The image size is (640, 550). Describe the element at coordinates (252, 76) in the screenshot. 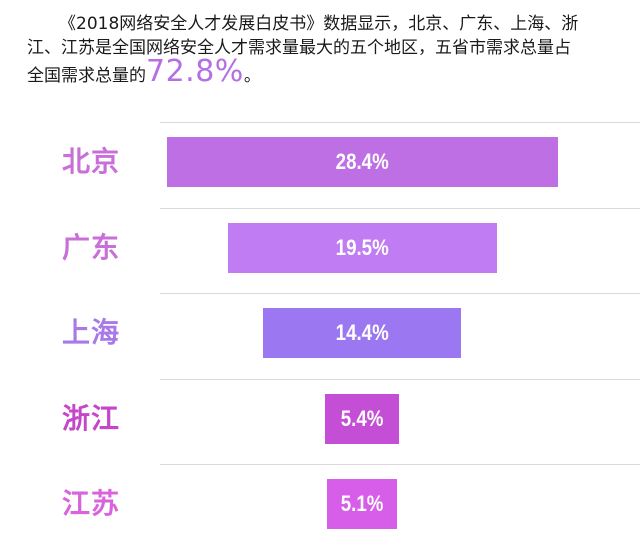

I see `intro-line-3-suffix: 。` at that location.